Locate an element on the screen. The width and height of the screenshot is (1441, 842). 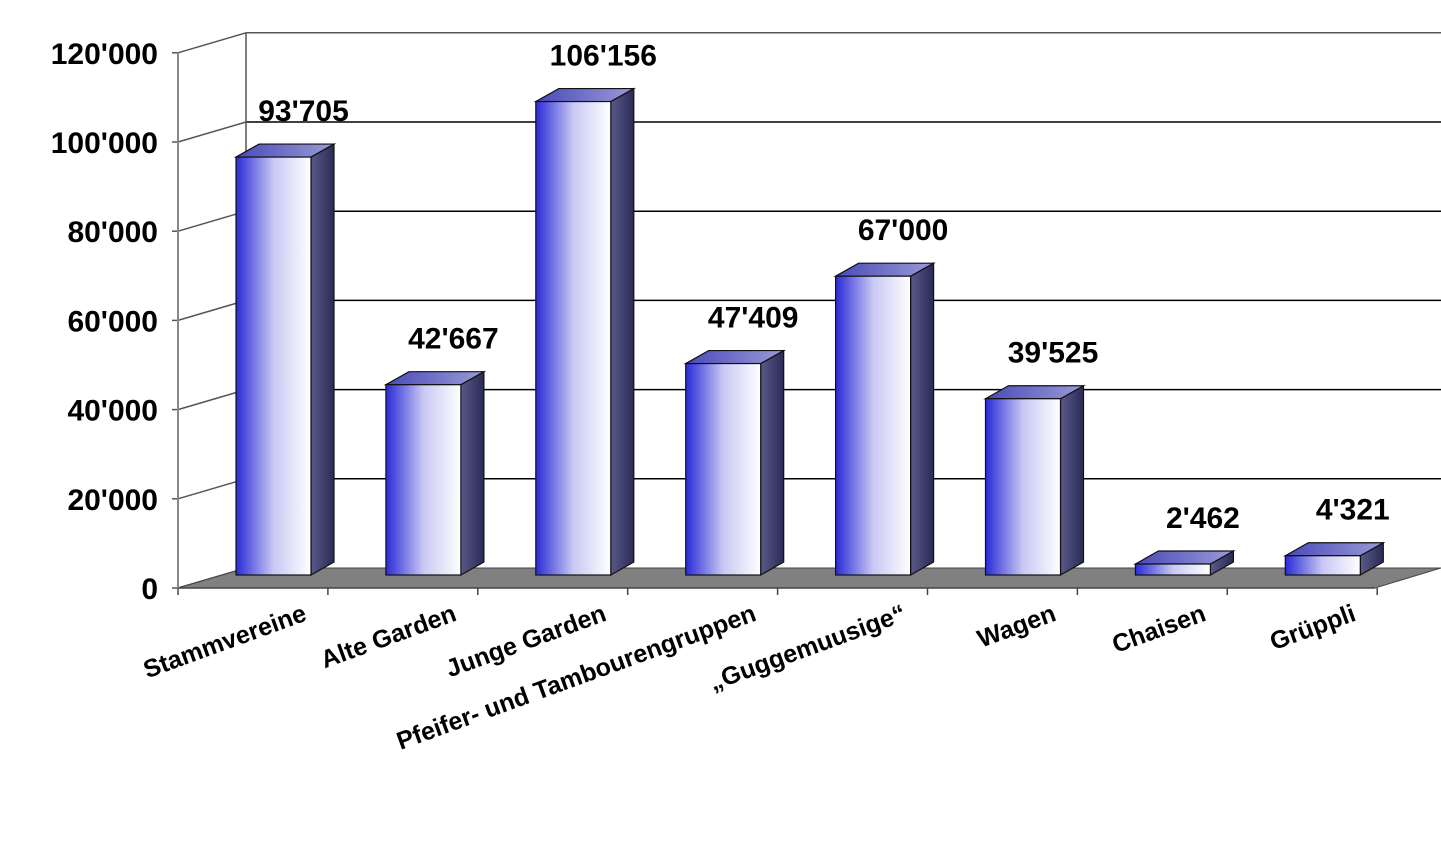
category-label: Wagen is located at coordinates (1017, 626).